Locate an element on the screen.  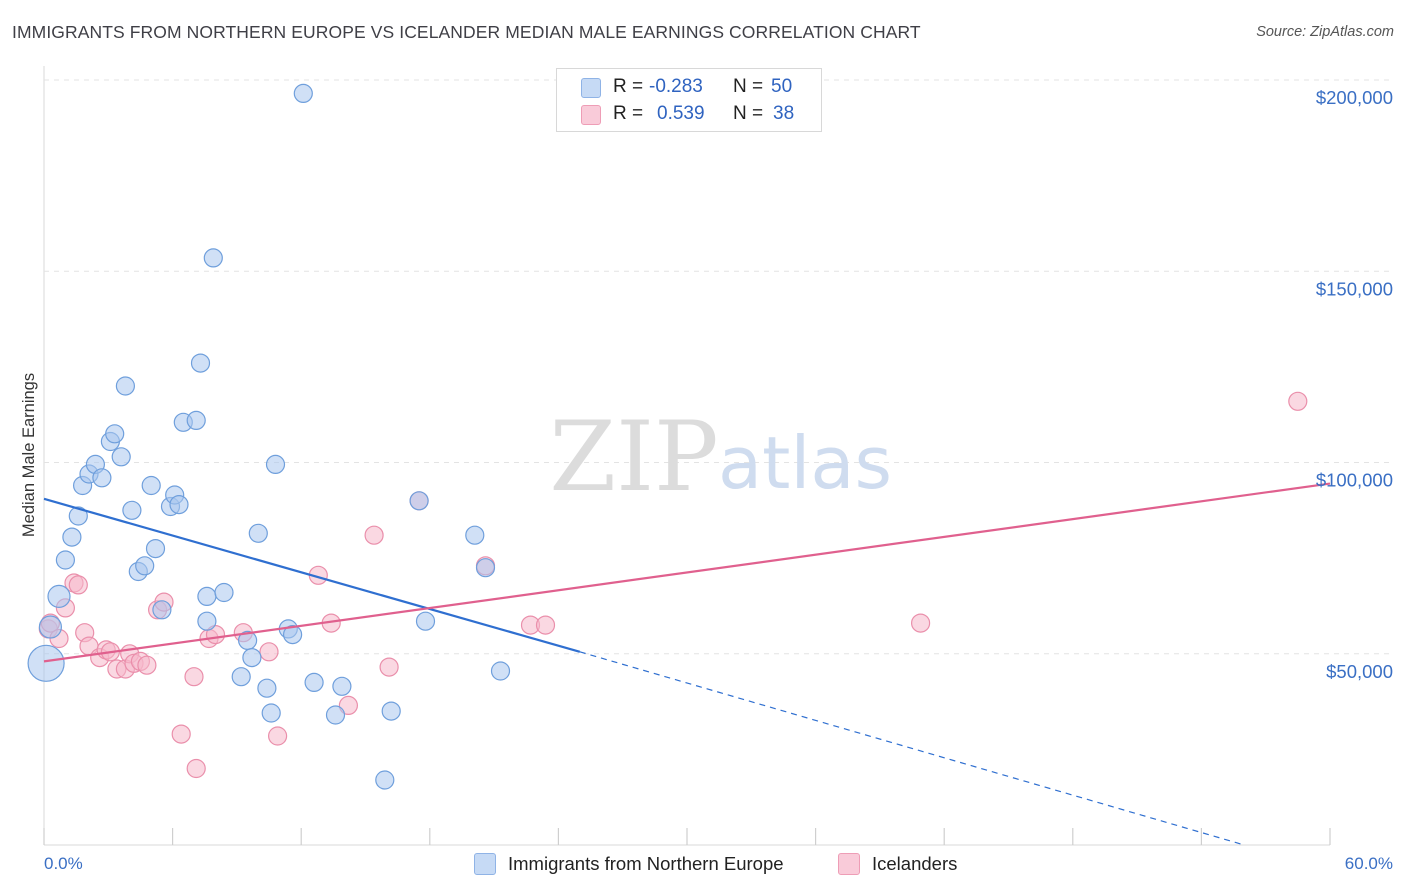
watermark: ZIP atlas is located at coordinates (720, 457).